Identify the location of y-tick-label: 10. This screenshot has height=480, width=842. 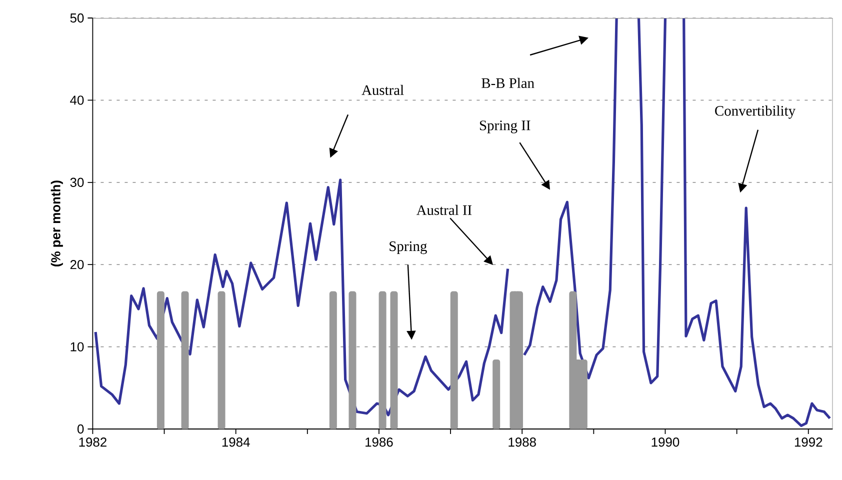
(77, 347).